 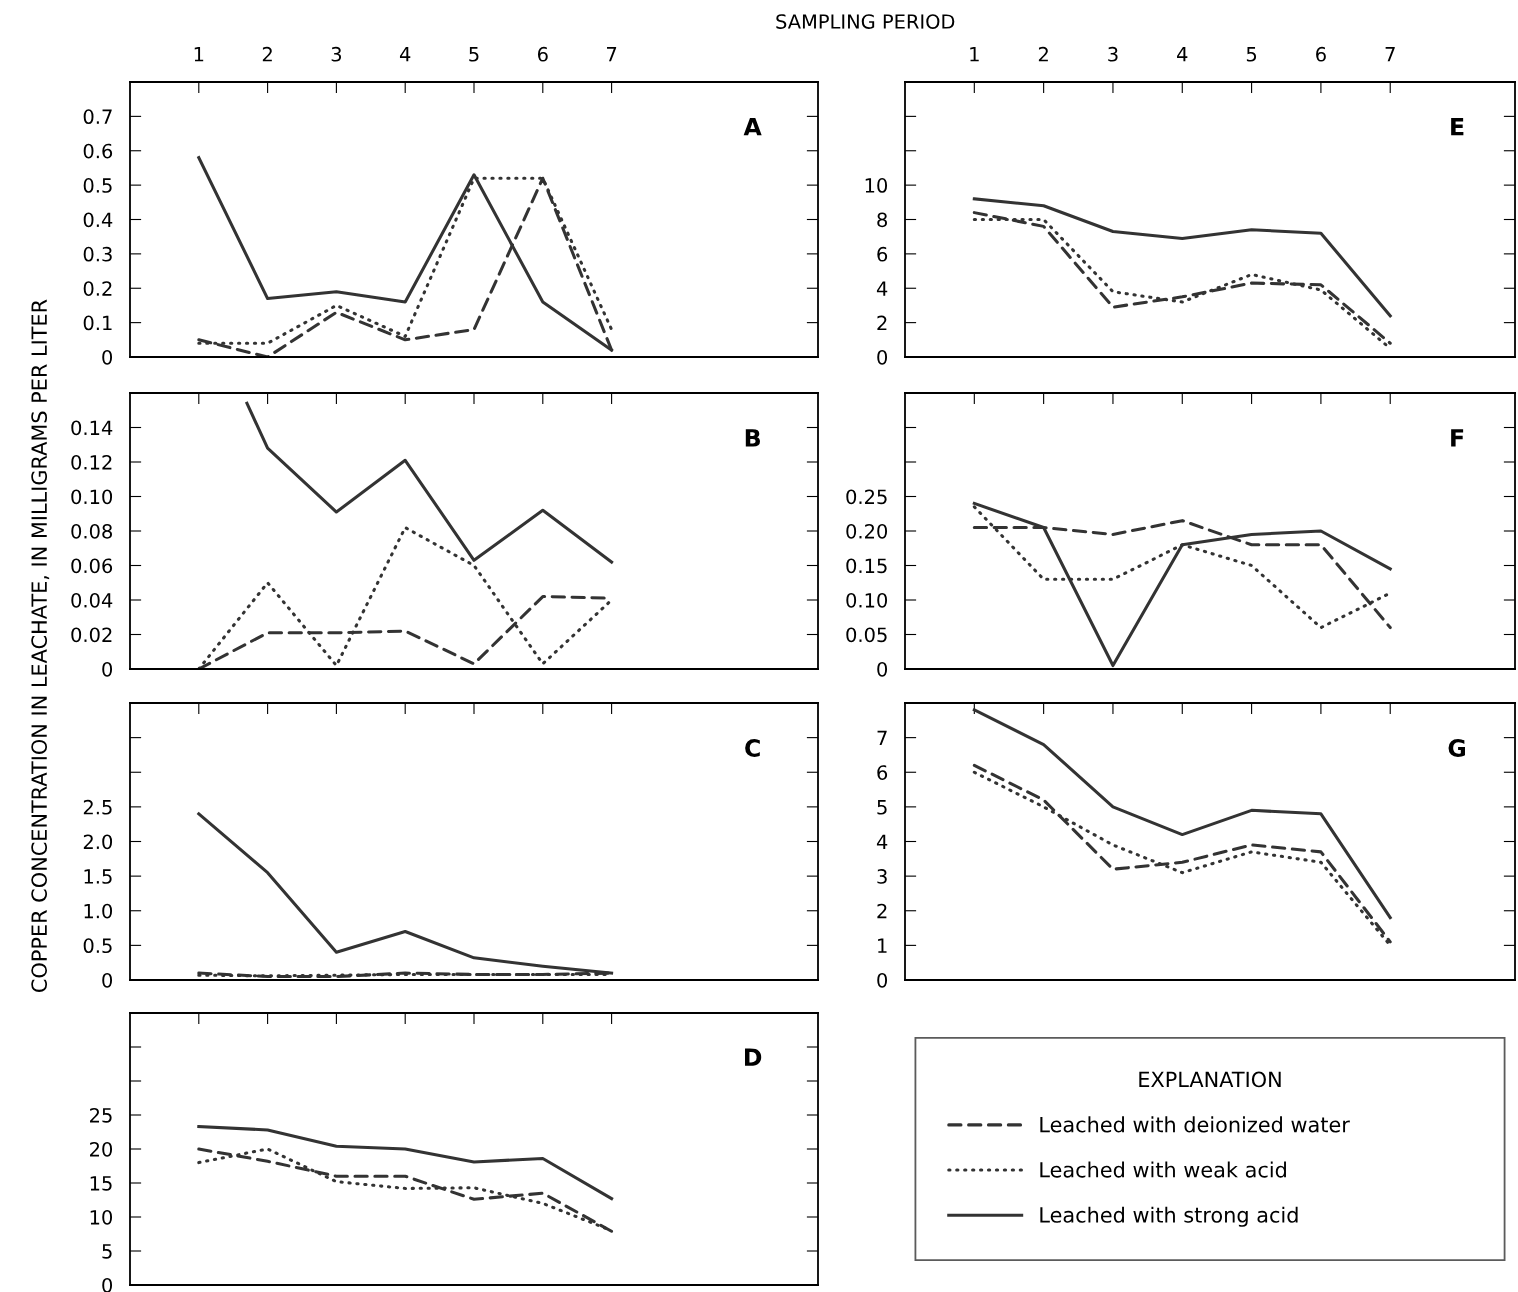 I want to click on legend-label: Leached with weak acid, so click(x=1163, y=1169).